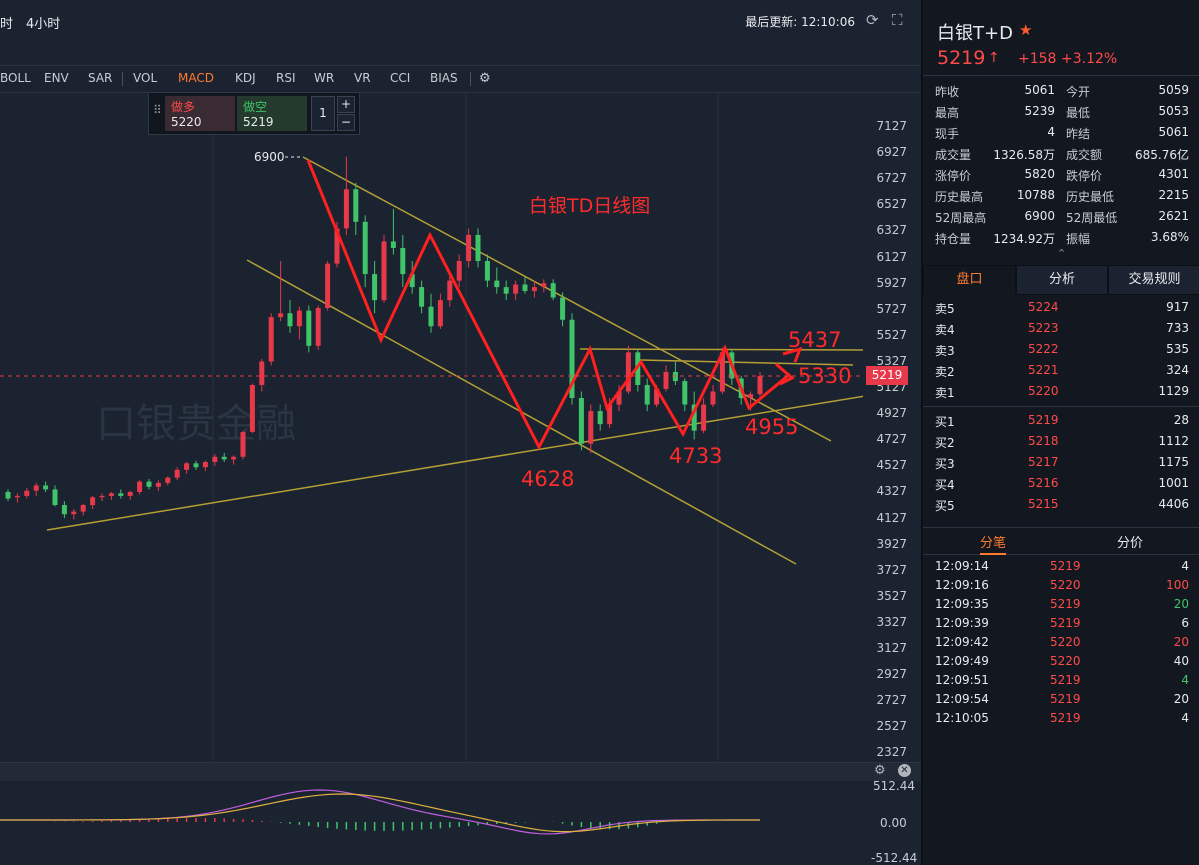 This screenshot has width=1199, height=865. Describe the element at coordinates (157, 110) in the screenshot. I see `drag-handle-icon: ⠿` at that location.